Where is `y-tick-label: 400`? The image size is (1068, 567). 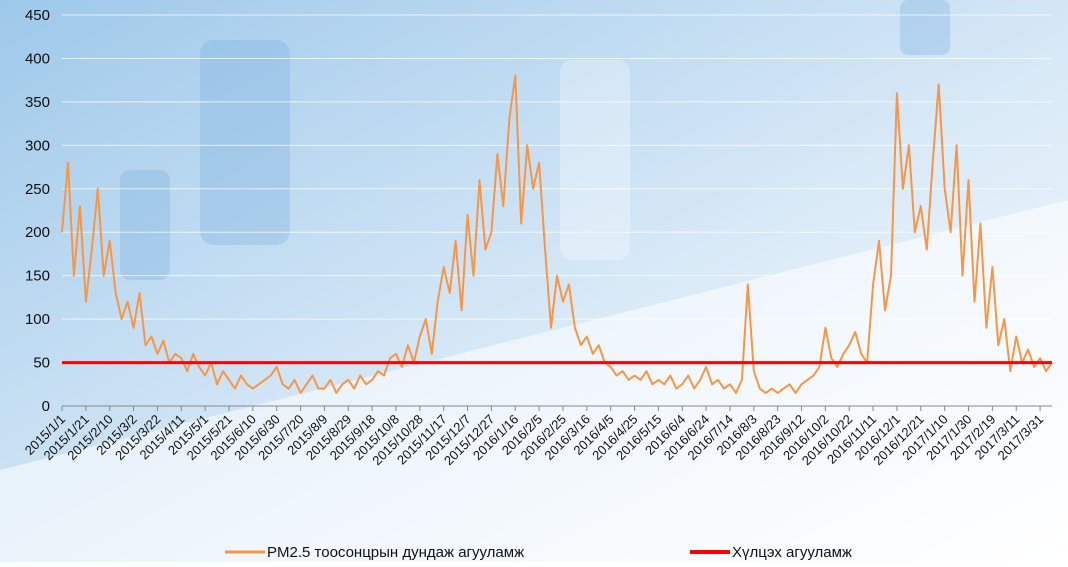 y-tick-label: 400 is located at coordinates (37, 58).